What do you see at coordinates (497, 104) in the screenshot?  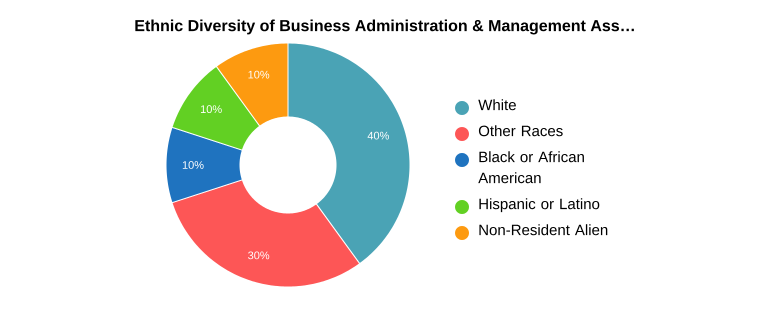 I see `legend-label: White` at bounding box center [497, 104].